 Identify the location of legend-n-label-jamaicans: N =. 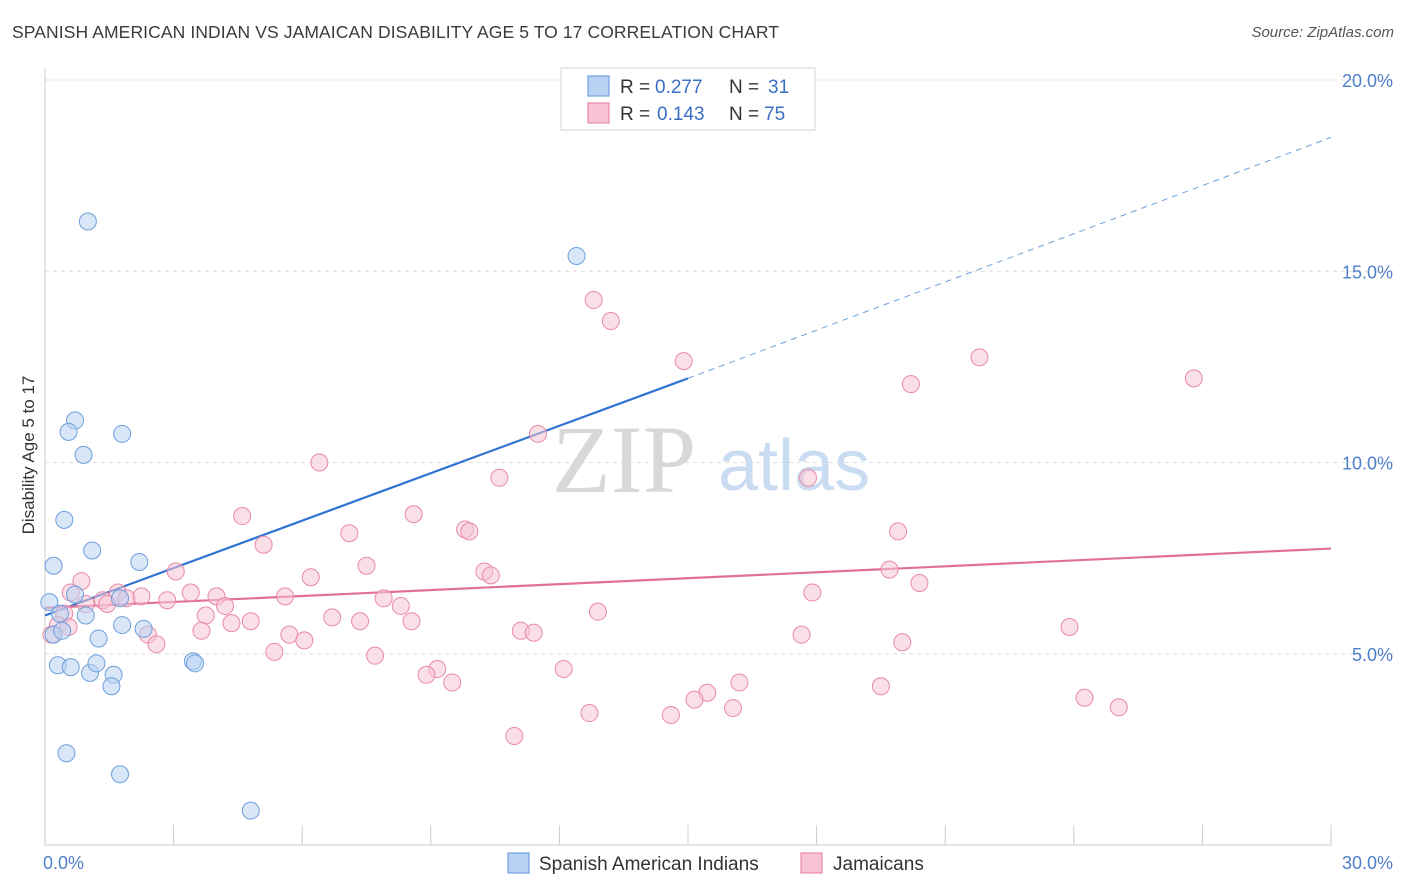
(744, 114).